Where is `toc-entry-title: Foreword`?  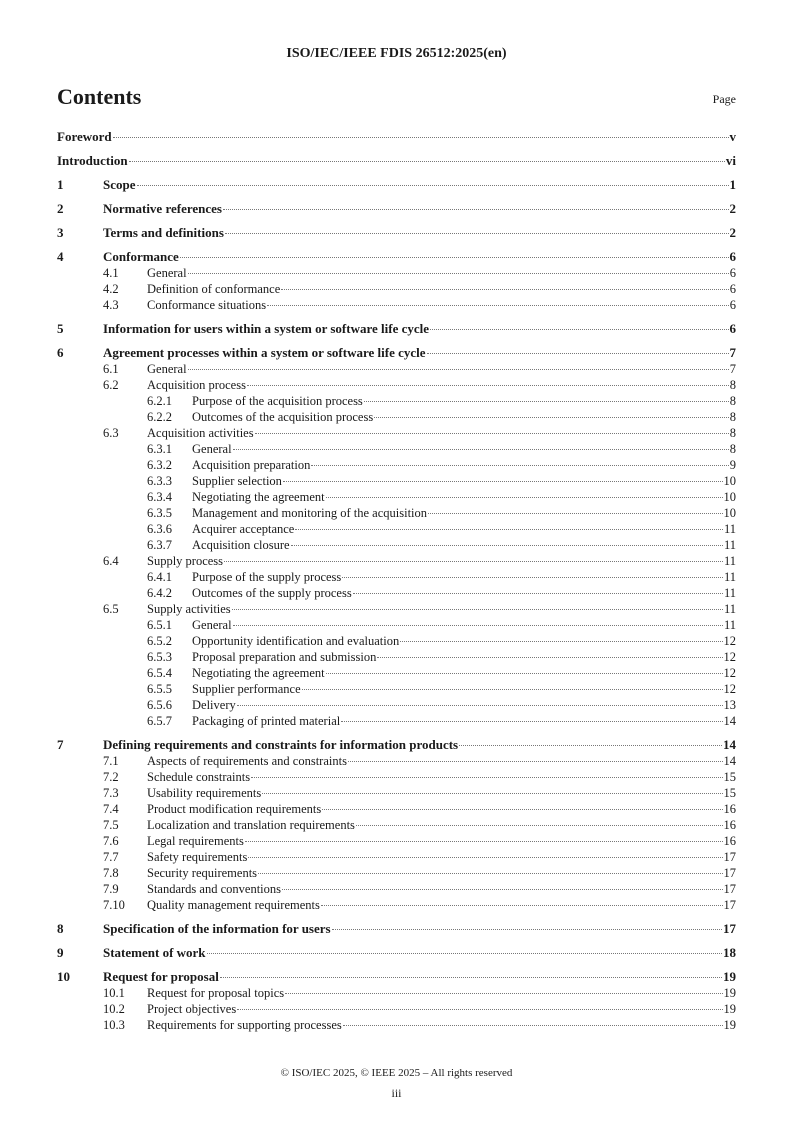
toc-entry-title: Foreword is located at coordinates (84, 136).